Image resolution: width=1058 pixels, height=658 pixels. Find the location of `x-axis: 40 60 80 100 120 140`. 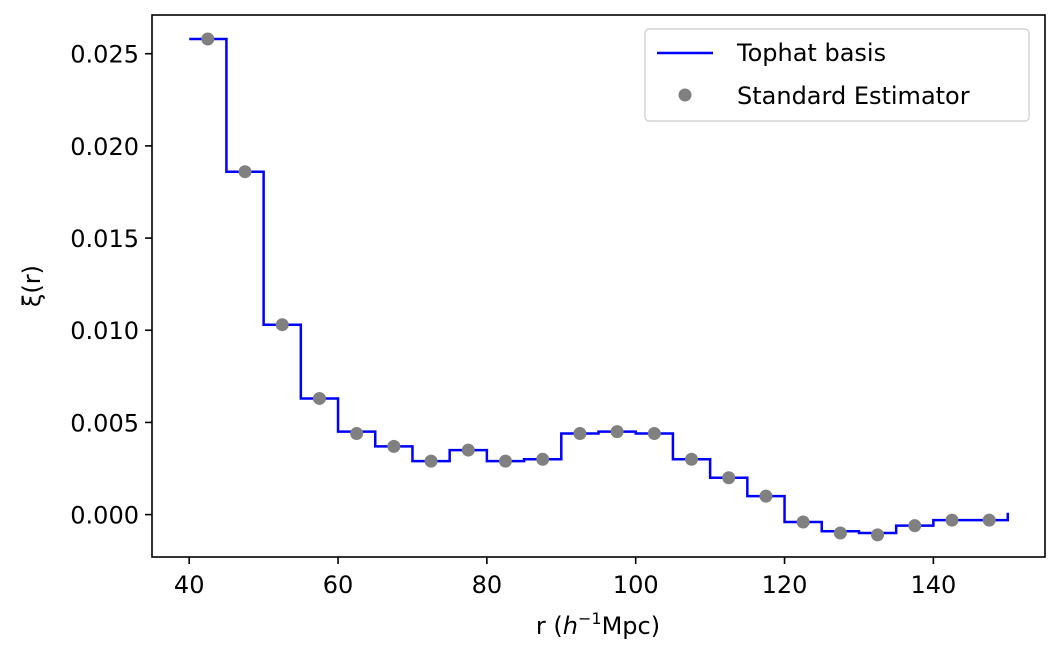

x-axis: 40 60 80 100 120 140 is located at coordinates (565, 578).